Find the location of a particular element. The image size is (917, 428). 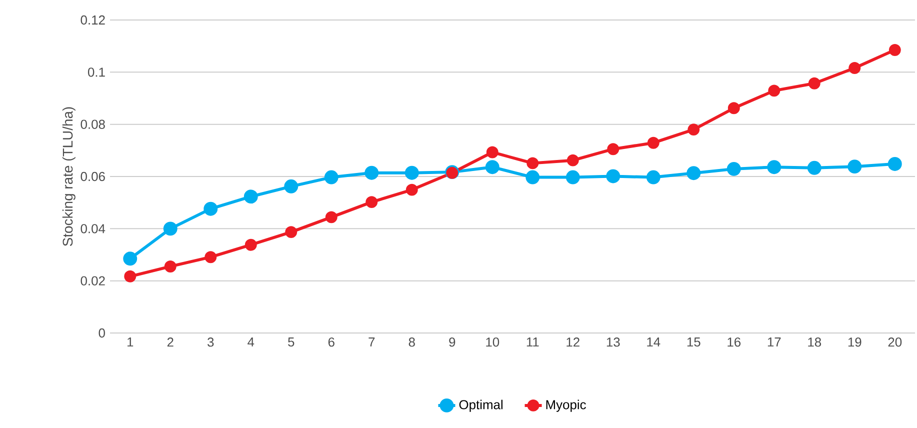

x-tick-label: 14 is located at coordinates (653, 342).